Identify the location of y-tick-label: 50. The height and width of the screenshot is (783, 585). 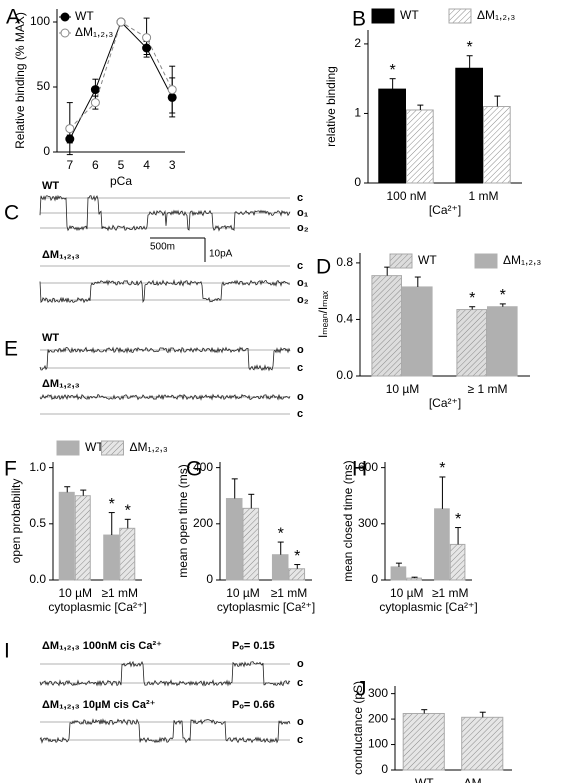
(44, 86).